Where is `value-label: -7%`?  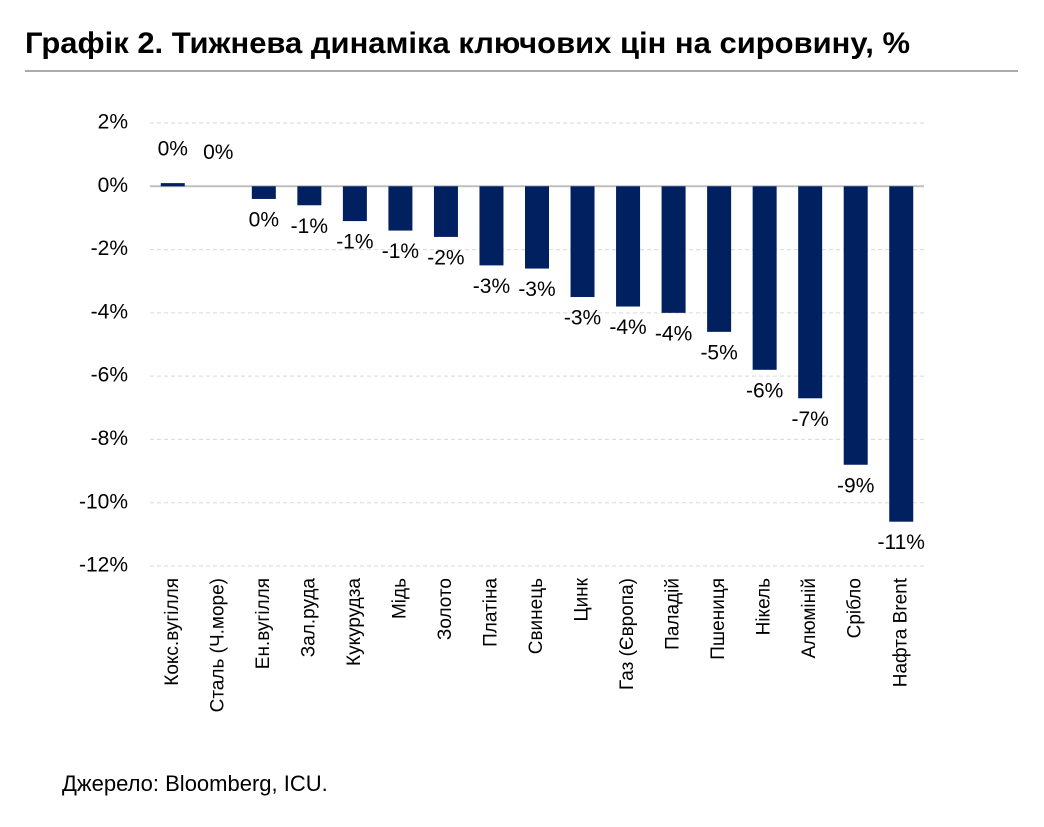 value-label: -7% is located at coordinates (809, 419).